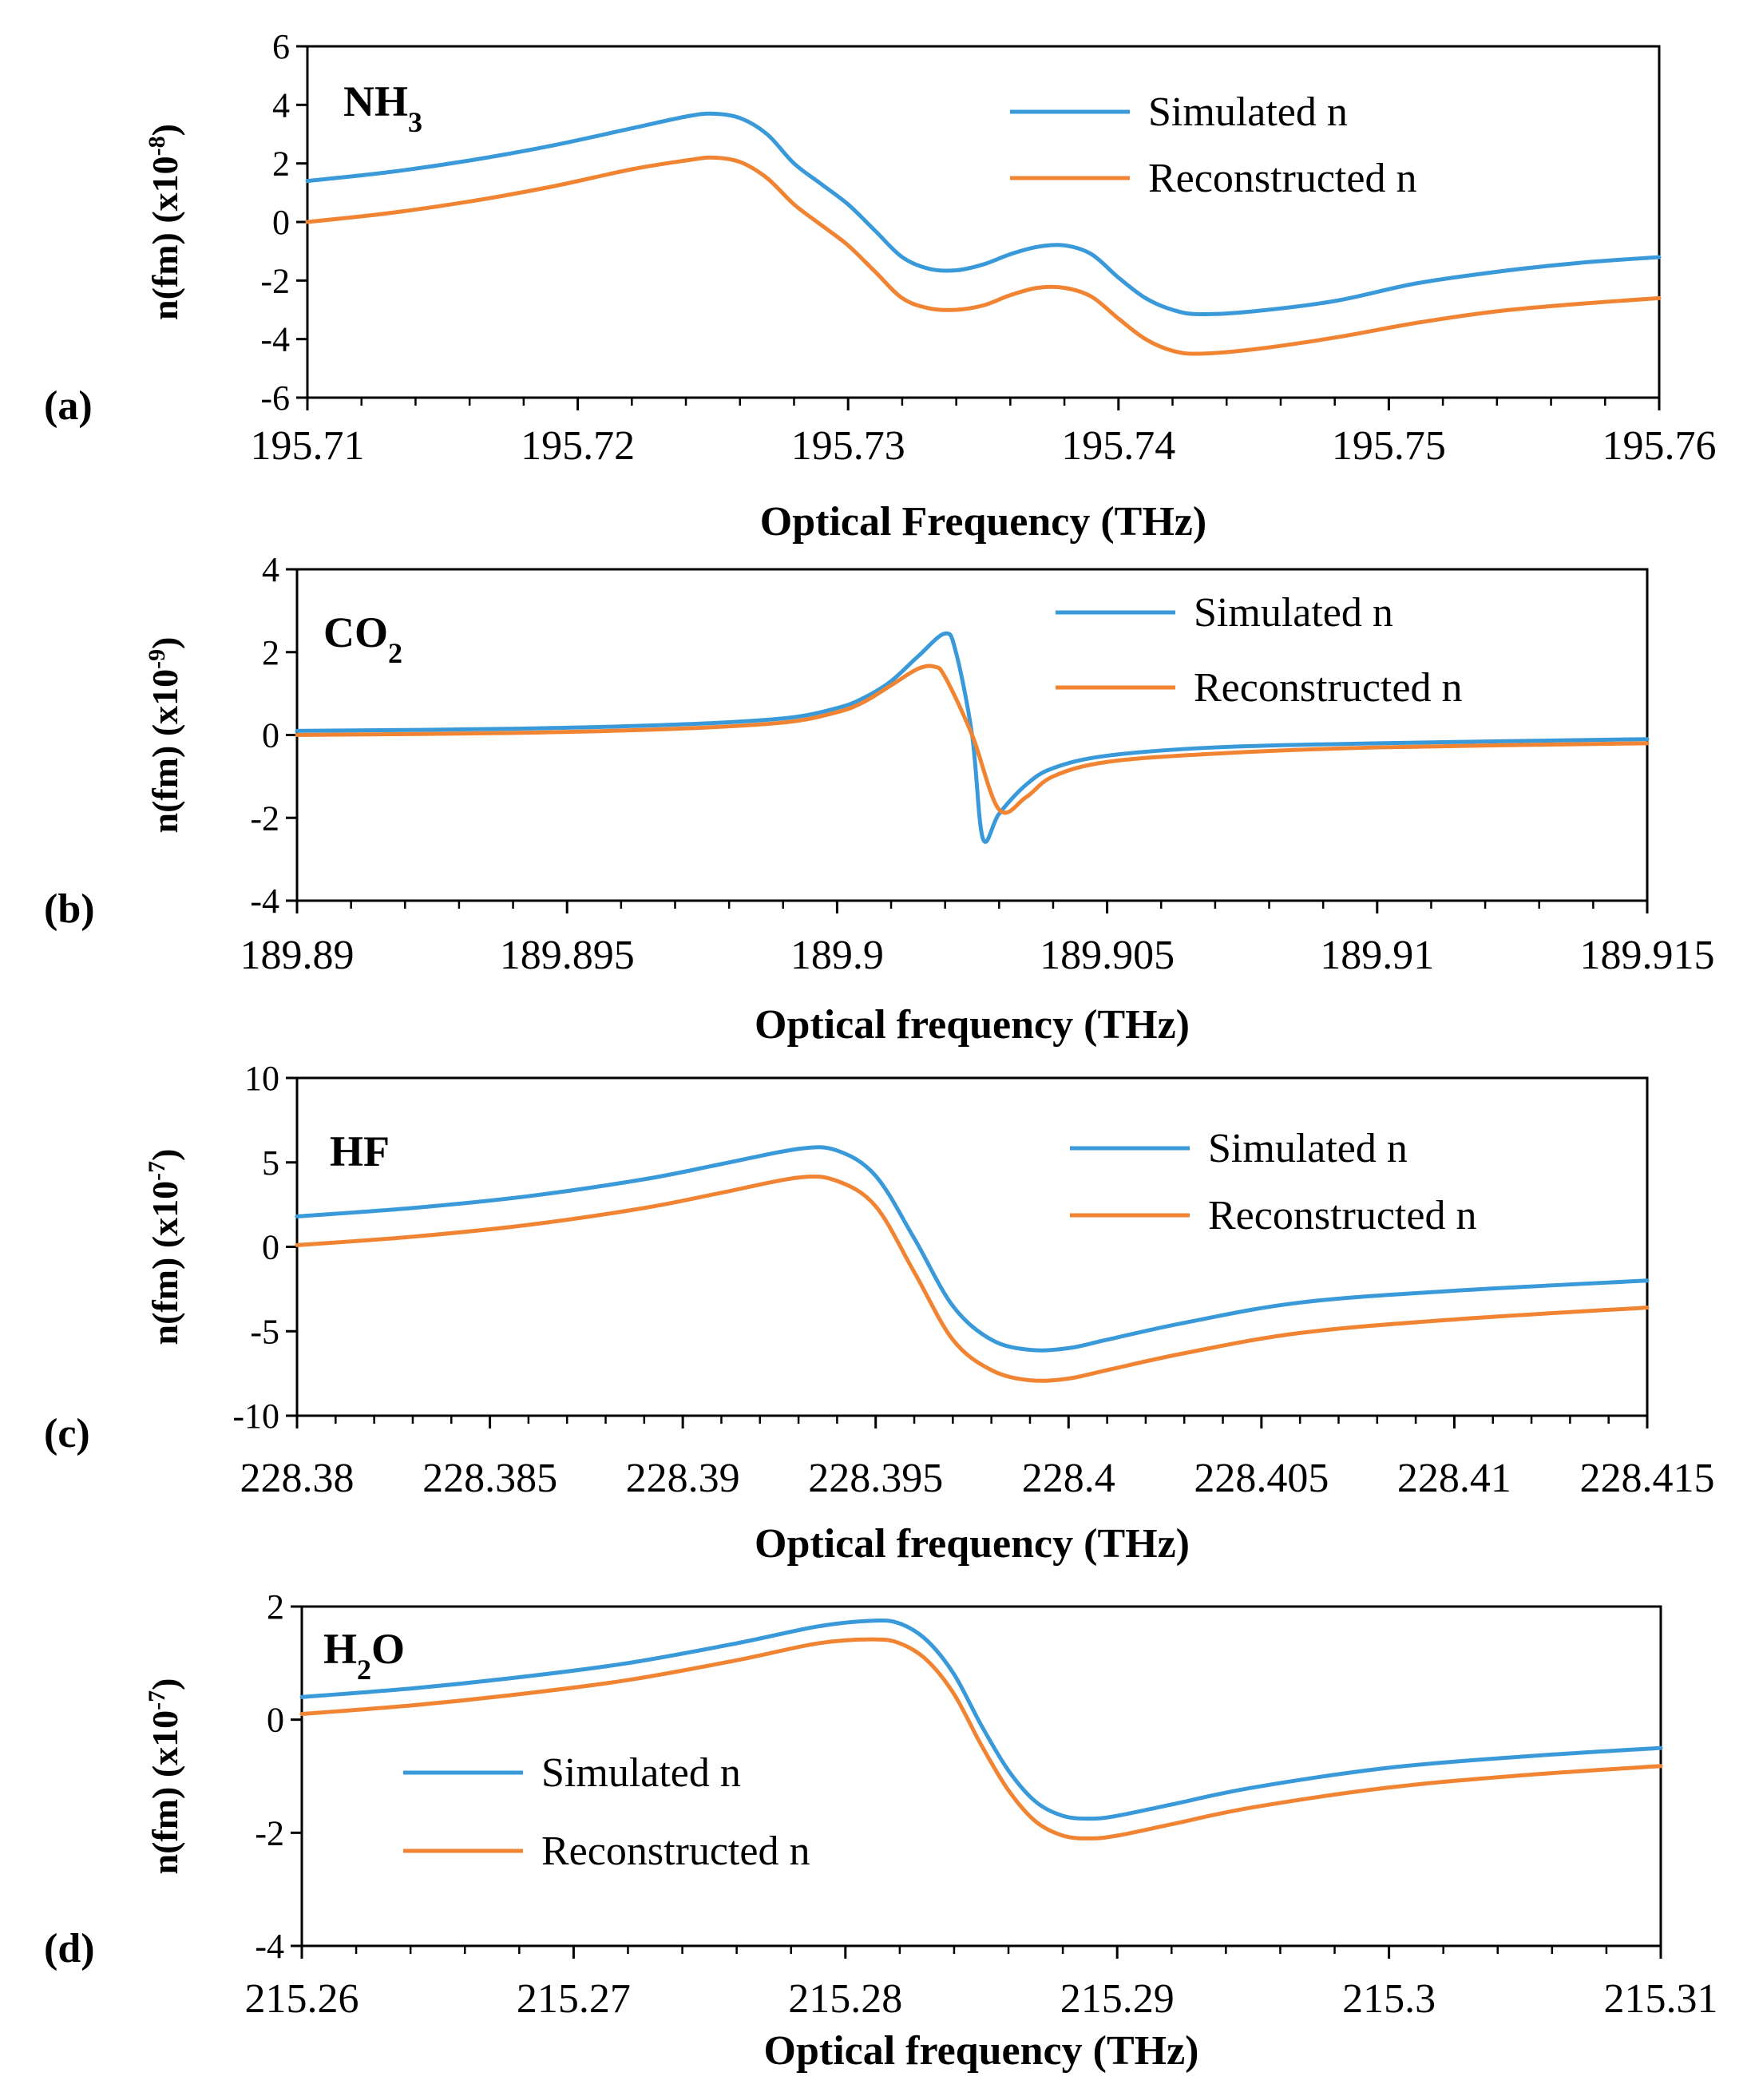 The image size is (1751, 2100). I want to click on x-tick-label: 228.39, so click(683, 1478).